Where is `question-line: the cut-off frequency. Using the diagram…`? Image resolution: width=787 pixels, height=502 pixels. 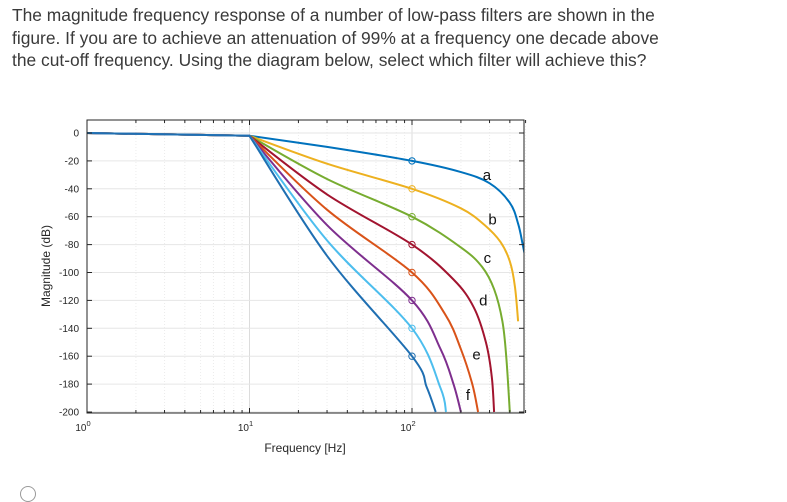
question-line: the cut-off frequency. Using the diagram… is located at coordinates (329, 60).